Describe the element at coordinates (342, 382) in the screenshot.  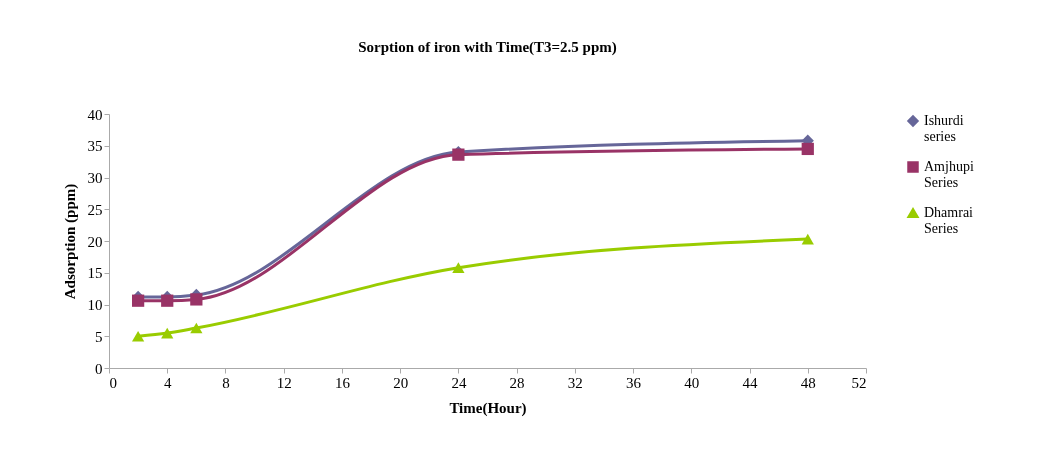
I see `x-tick-label: 16` at that location.